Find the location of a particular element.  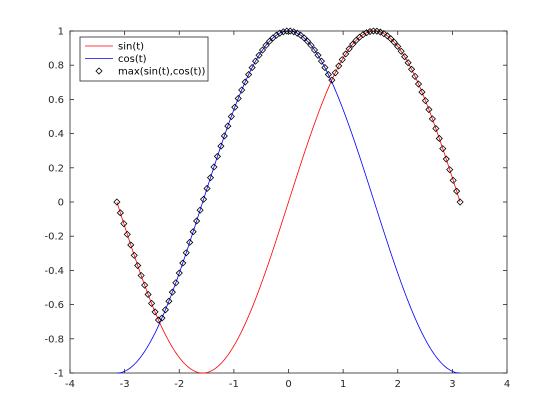

y-tick-label: 0.4 is located at coordinates (56, 134).